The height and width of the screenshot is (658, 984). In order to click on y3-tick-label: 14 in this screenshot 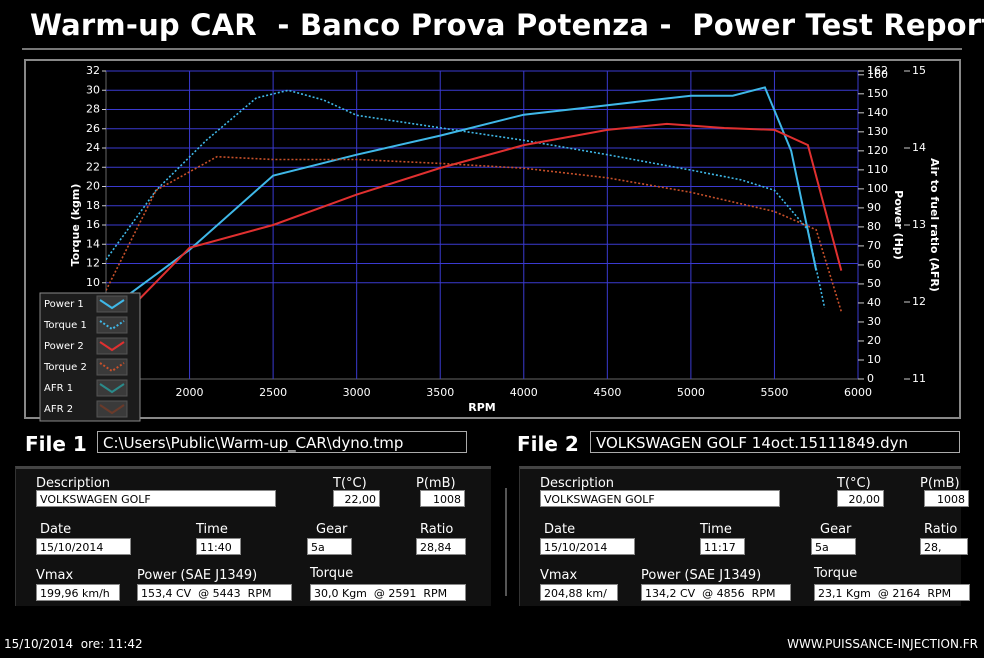, I will do `click(919, 147)`.